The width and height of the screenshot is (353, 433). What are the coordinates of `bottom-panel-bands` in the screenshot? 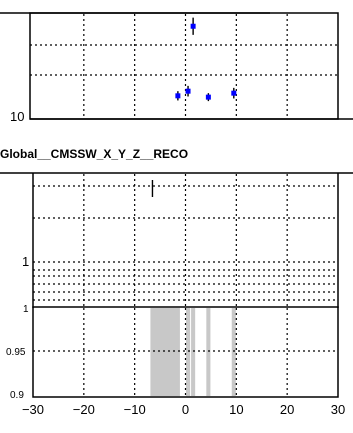 It's located at (193, 352).